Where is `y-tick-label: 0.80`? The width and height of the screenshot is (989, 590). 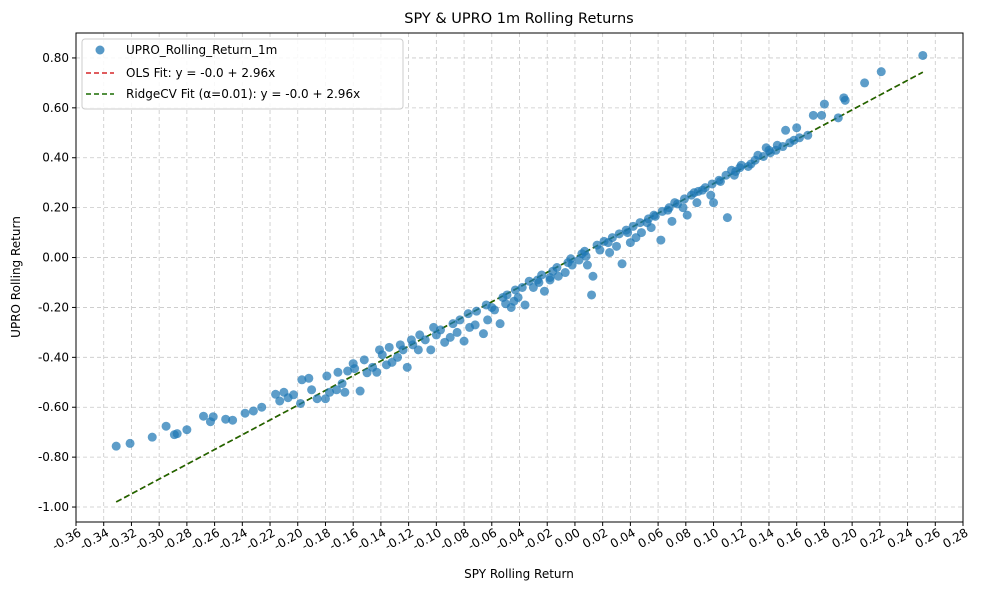 y-tick-label: 0.80 is located at coordinates (55, 58).